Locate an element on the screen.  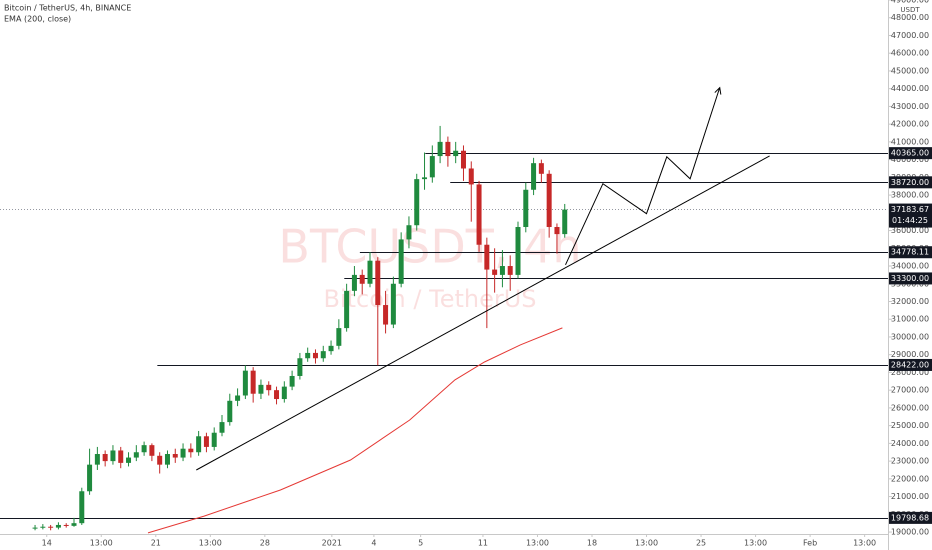
y-tick-label: 19000.00 is located at coordinates (910, 532).